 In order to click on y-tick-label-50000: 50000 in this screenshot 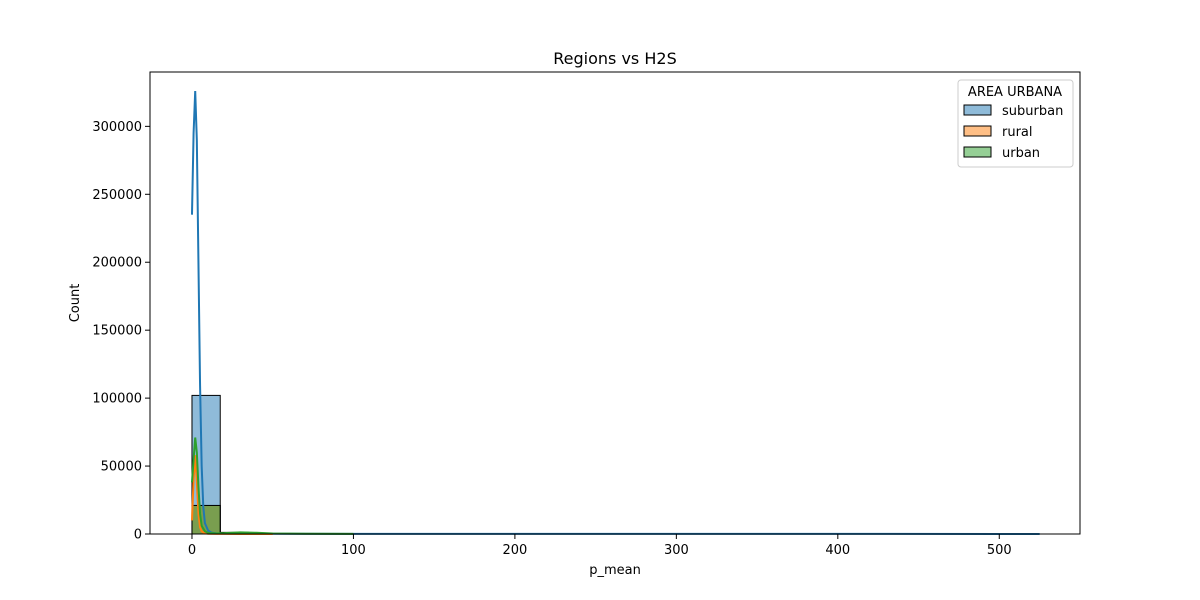, I will do `click(121, 467)`.